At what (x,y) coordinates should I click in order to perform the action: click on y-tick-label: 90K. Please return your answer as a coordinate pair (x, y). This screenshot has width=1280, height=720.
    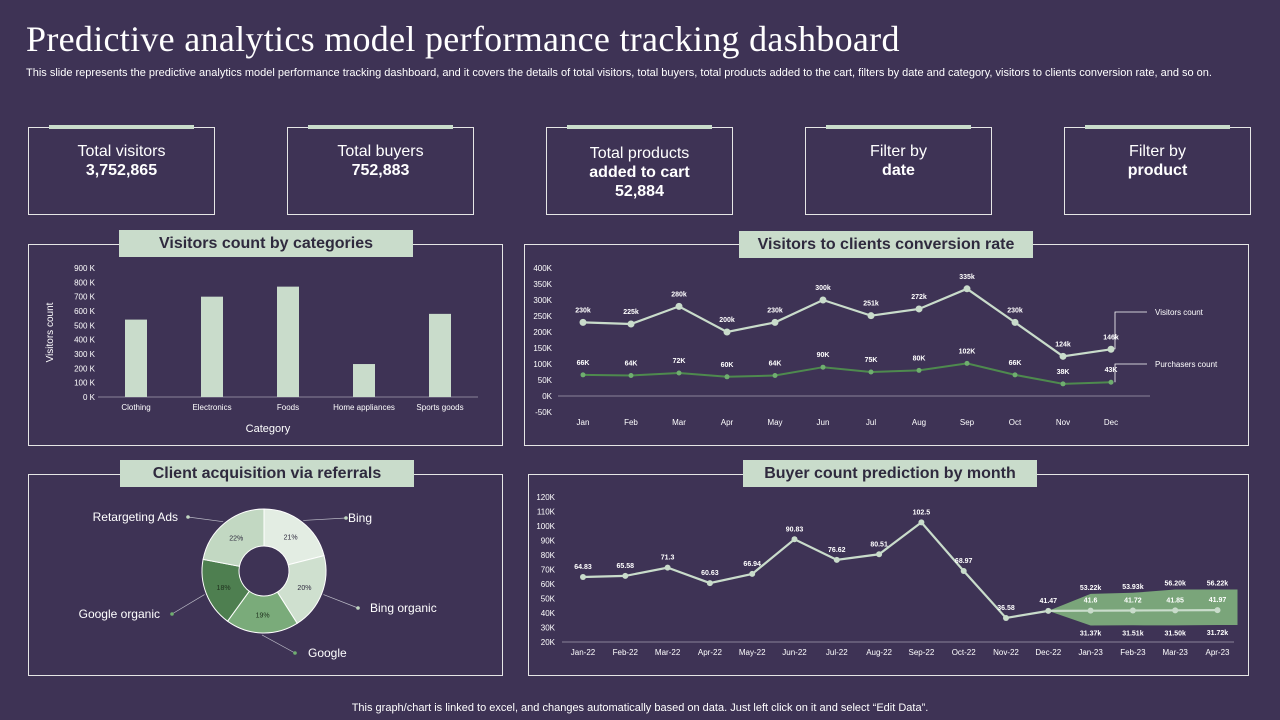
    Looking at the image, I should click on (548, 541).